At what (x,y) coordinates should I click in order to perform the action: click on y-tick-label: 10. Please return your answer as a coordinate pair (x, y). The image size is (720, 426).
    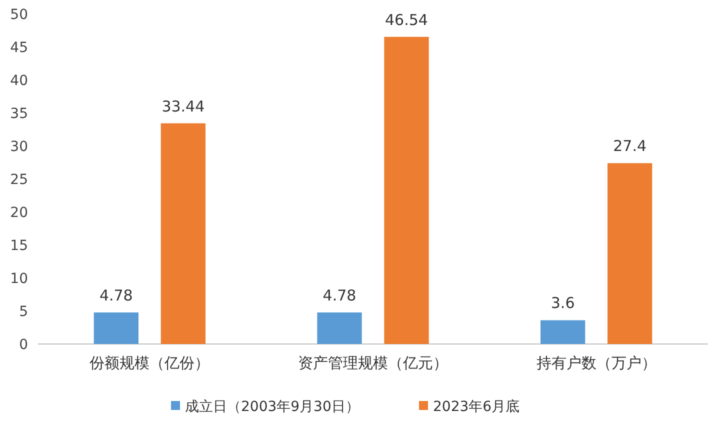
    Looking at the image, I should click on (19, 278).